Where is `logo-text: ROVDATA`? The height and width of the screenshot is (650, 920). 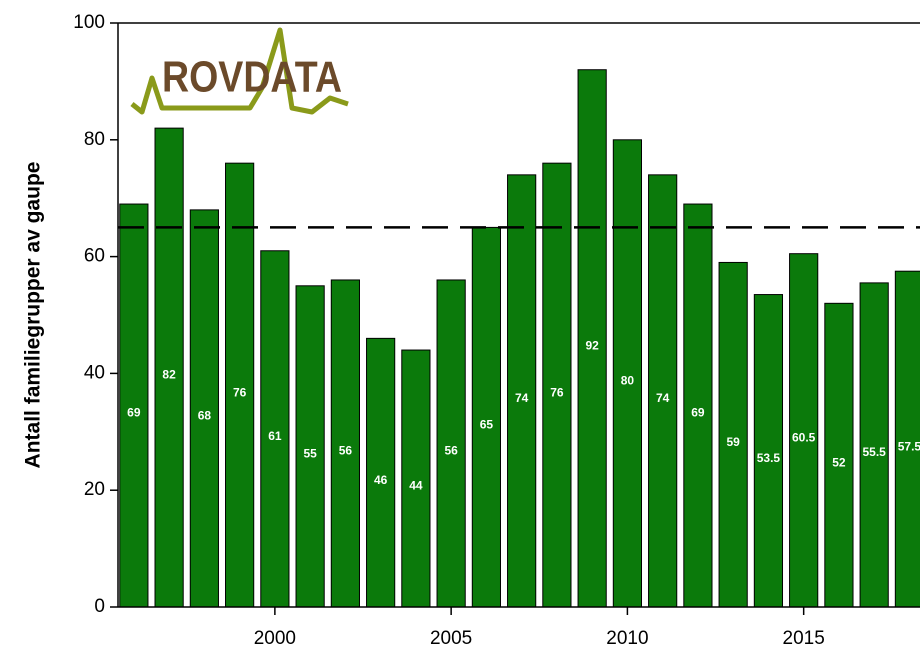 logo-text: ROVDATA is located at coordinates (252, 77).